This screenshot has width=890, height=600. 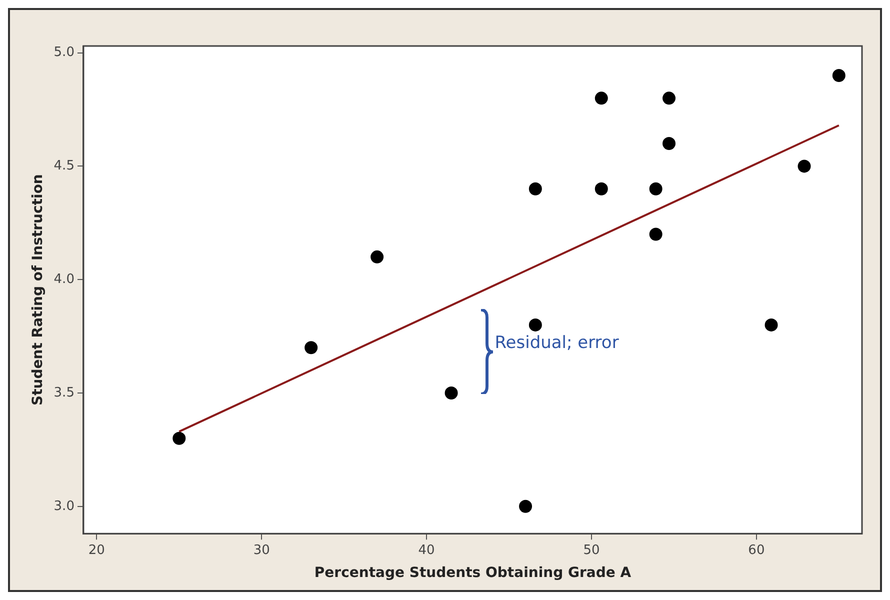 What do you see at coordinates (64, 166) in the screenshot?
I see `y-tick-label: 4.5` at bounding box center [64, 166].